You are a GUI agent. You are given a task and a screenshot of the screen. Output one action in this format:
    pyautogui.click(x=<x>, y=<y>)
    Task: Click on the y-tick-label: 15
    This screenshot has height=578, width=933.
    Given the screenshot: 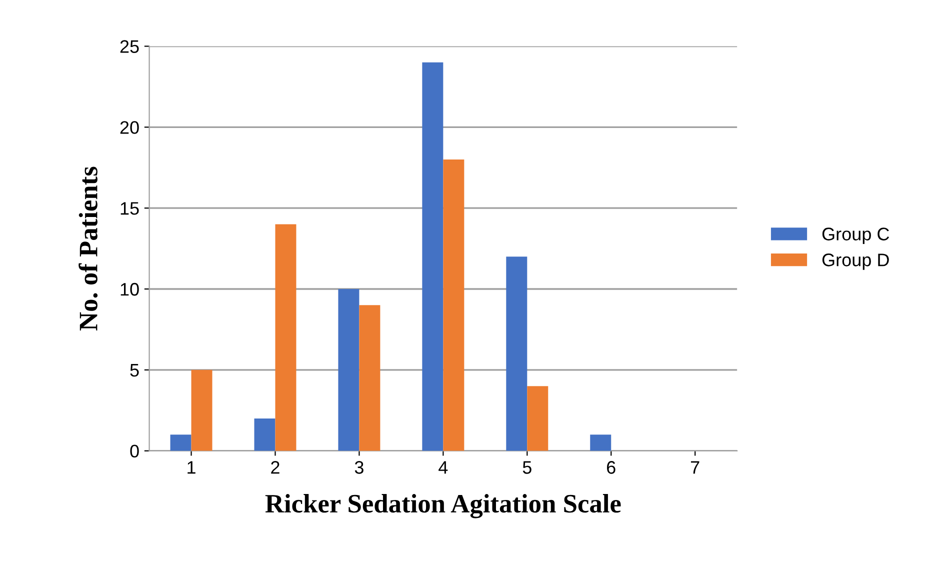 What is the action you would take?
    pyautogui.click(x=129, y=208)
    